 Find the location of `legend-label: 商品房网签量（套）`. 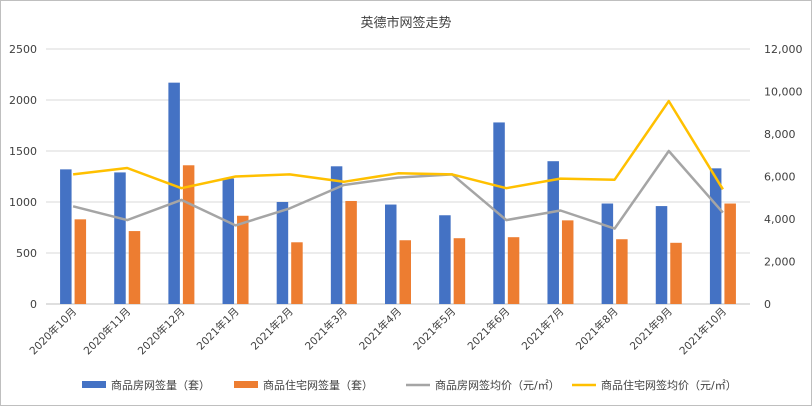

legend-label: 商品房网签量（套） is located at coordinates (160, 385).